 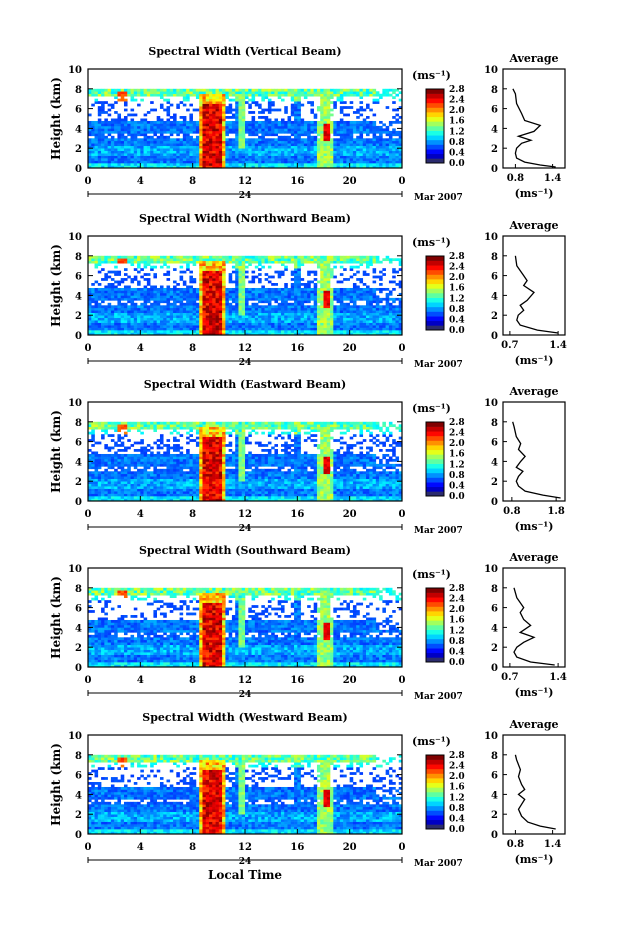 I want to click on y-tick-label: 8, so click(x=78, y=257).